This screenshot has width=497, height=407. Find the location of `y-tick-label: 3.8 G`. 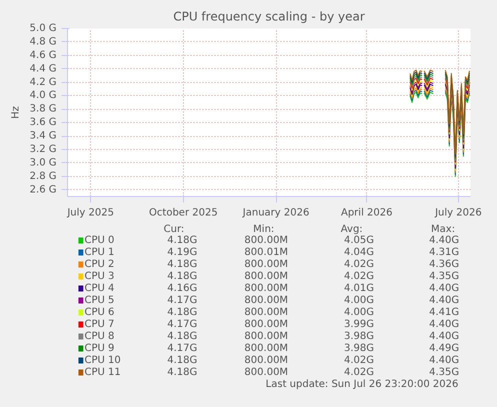

y-tick-label: 3.8 G is located at coordinates (43, 109).